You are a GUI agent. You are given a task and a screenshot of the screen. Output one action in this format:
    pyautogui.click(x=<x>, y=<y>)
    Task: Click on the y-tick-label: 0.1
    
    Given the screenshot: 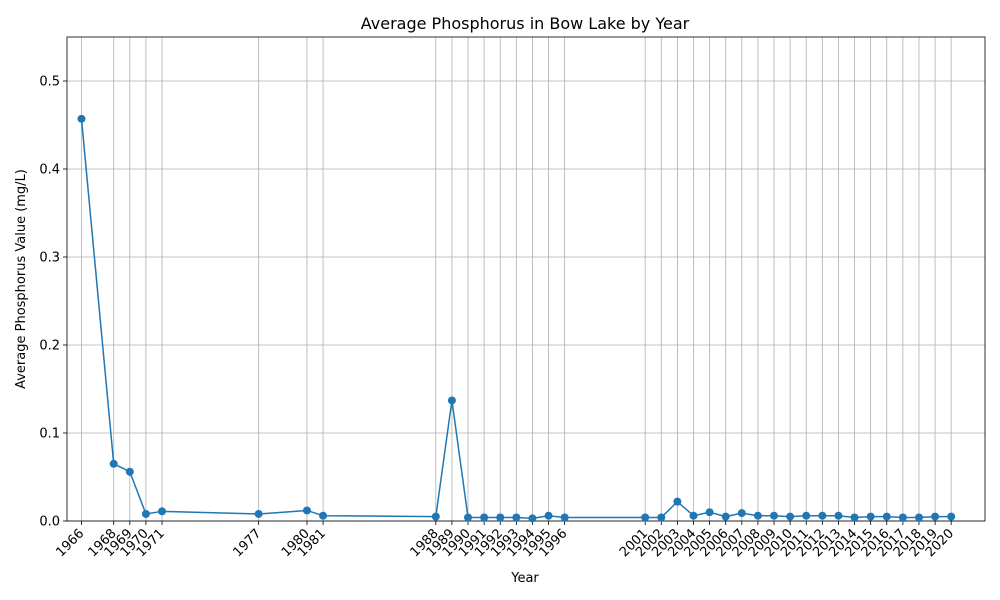 What is the action you would take?
    pyautogui.click(x=49, y=434)
    